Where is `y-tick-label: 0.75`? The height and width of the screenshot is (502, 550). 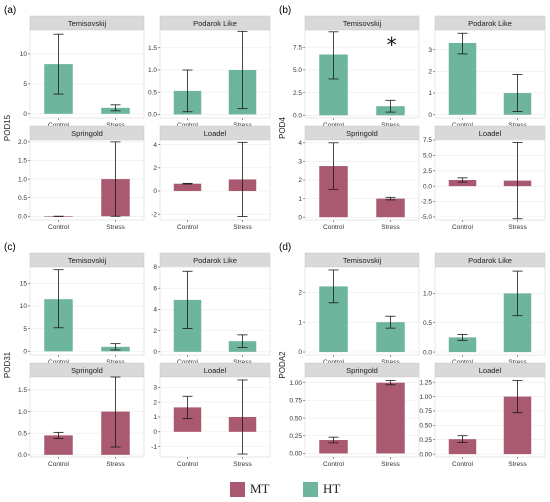
y-tick-label: 0.75 is located at coordinates (425, 411).